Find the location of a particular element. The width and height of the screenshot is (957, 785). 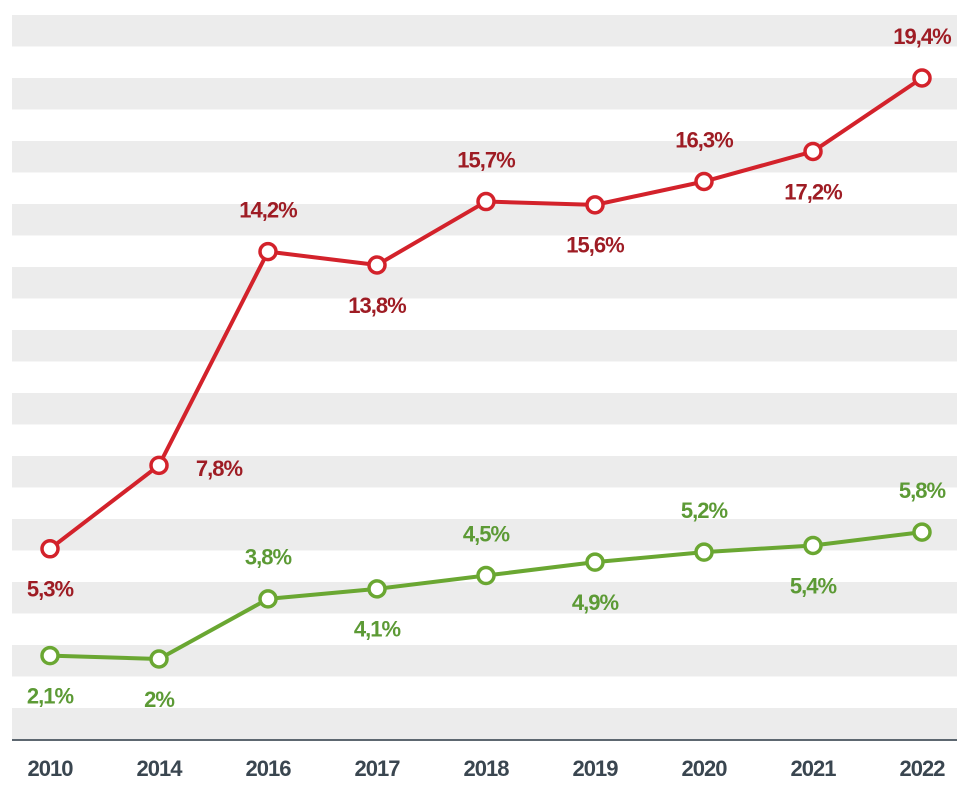

value-label: 16,3% is located at coordinates (704, 139).